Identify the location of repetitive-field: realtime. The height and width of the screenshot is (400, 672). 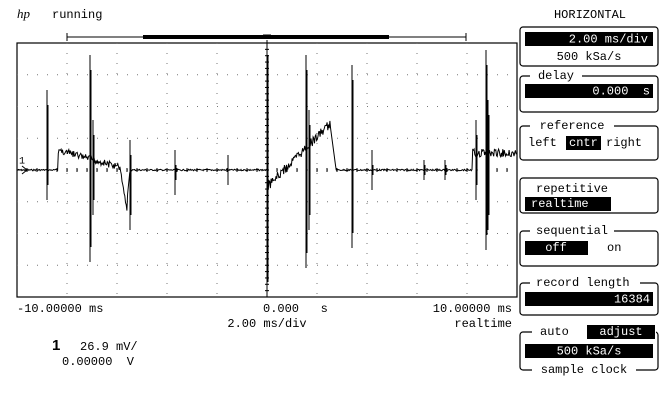
(560, 204).